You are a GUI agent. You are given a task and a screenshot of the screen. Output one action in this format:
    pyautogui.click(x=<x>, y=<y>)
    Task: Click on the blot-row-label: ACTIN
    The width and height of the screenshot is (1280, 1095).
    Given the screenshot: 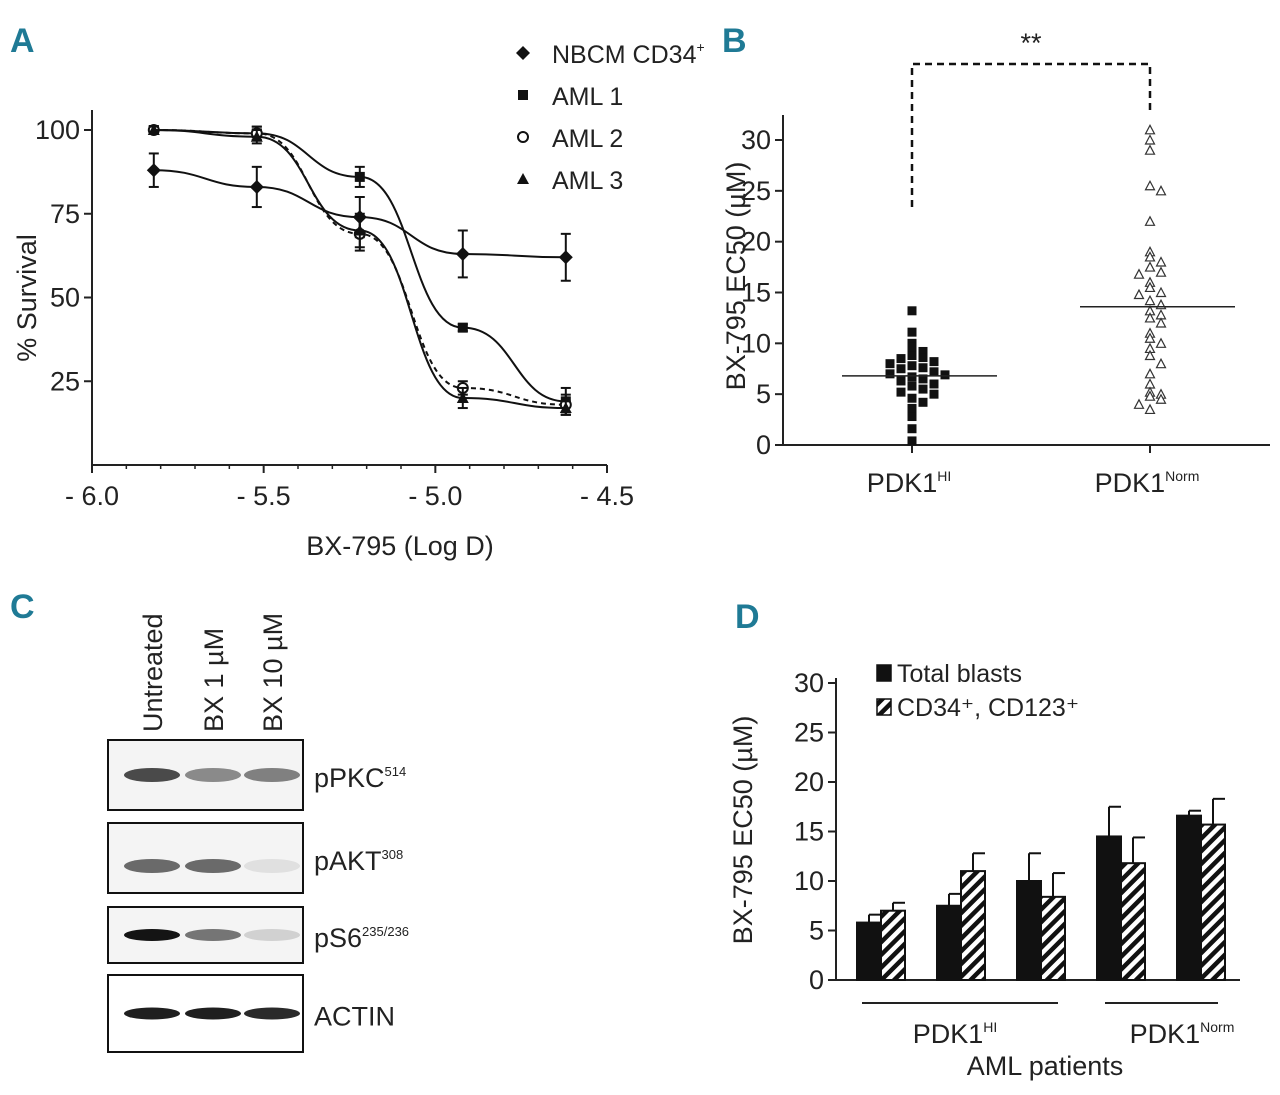 What is the action you would take?
    pyautogui.click(x=354, y=1017)
    